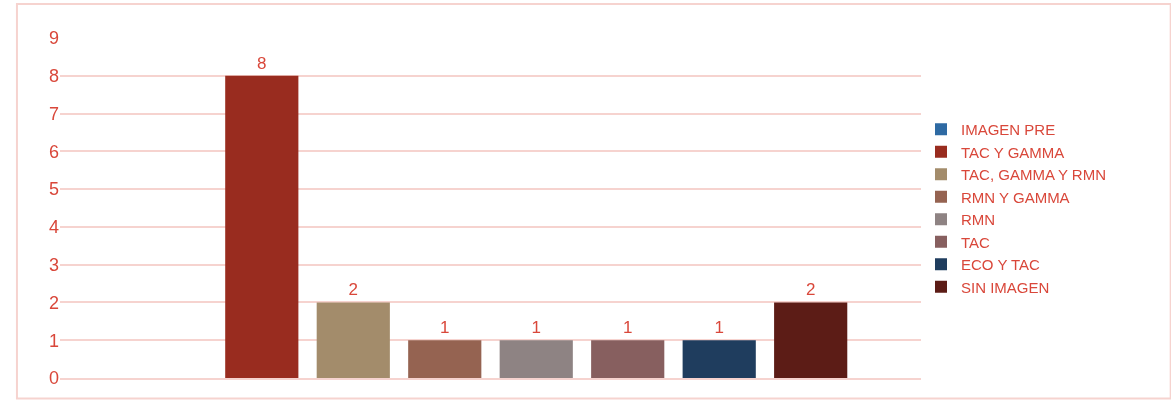 This screenshot has width=1171, height=402. Describe the element at coordinates (53, 302) in the screenshot. I see `y-tick-label: 2` at that location.